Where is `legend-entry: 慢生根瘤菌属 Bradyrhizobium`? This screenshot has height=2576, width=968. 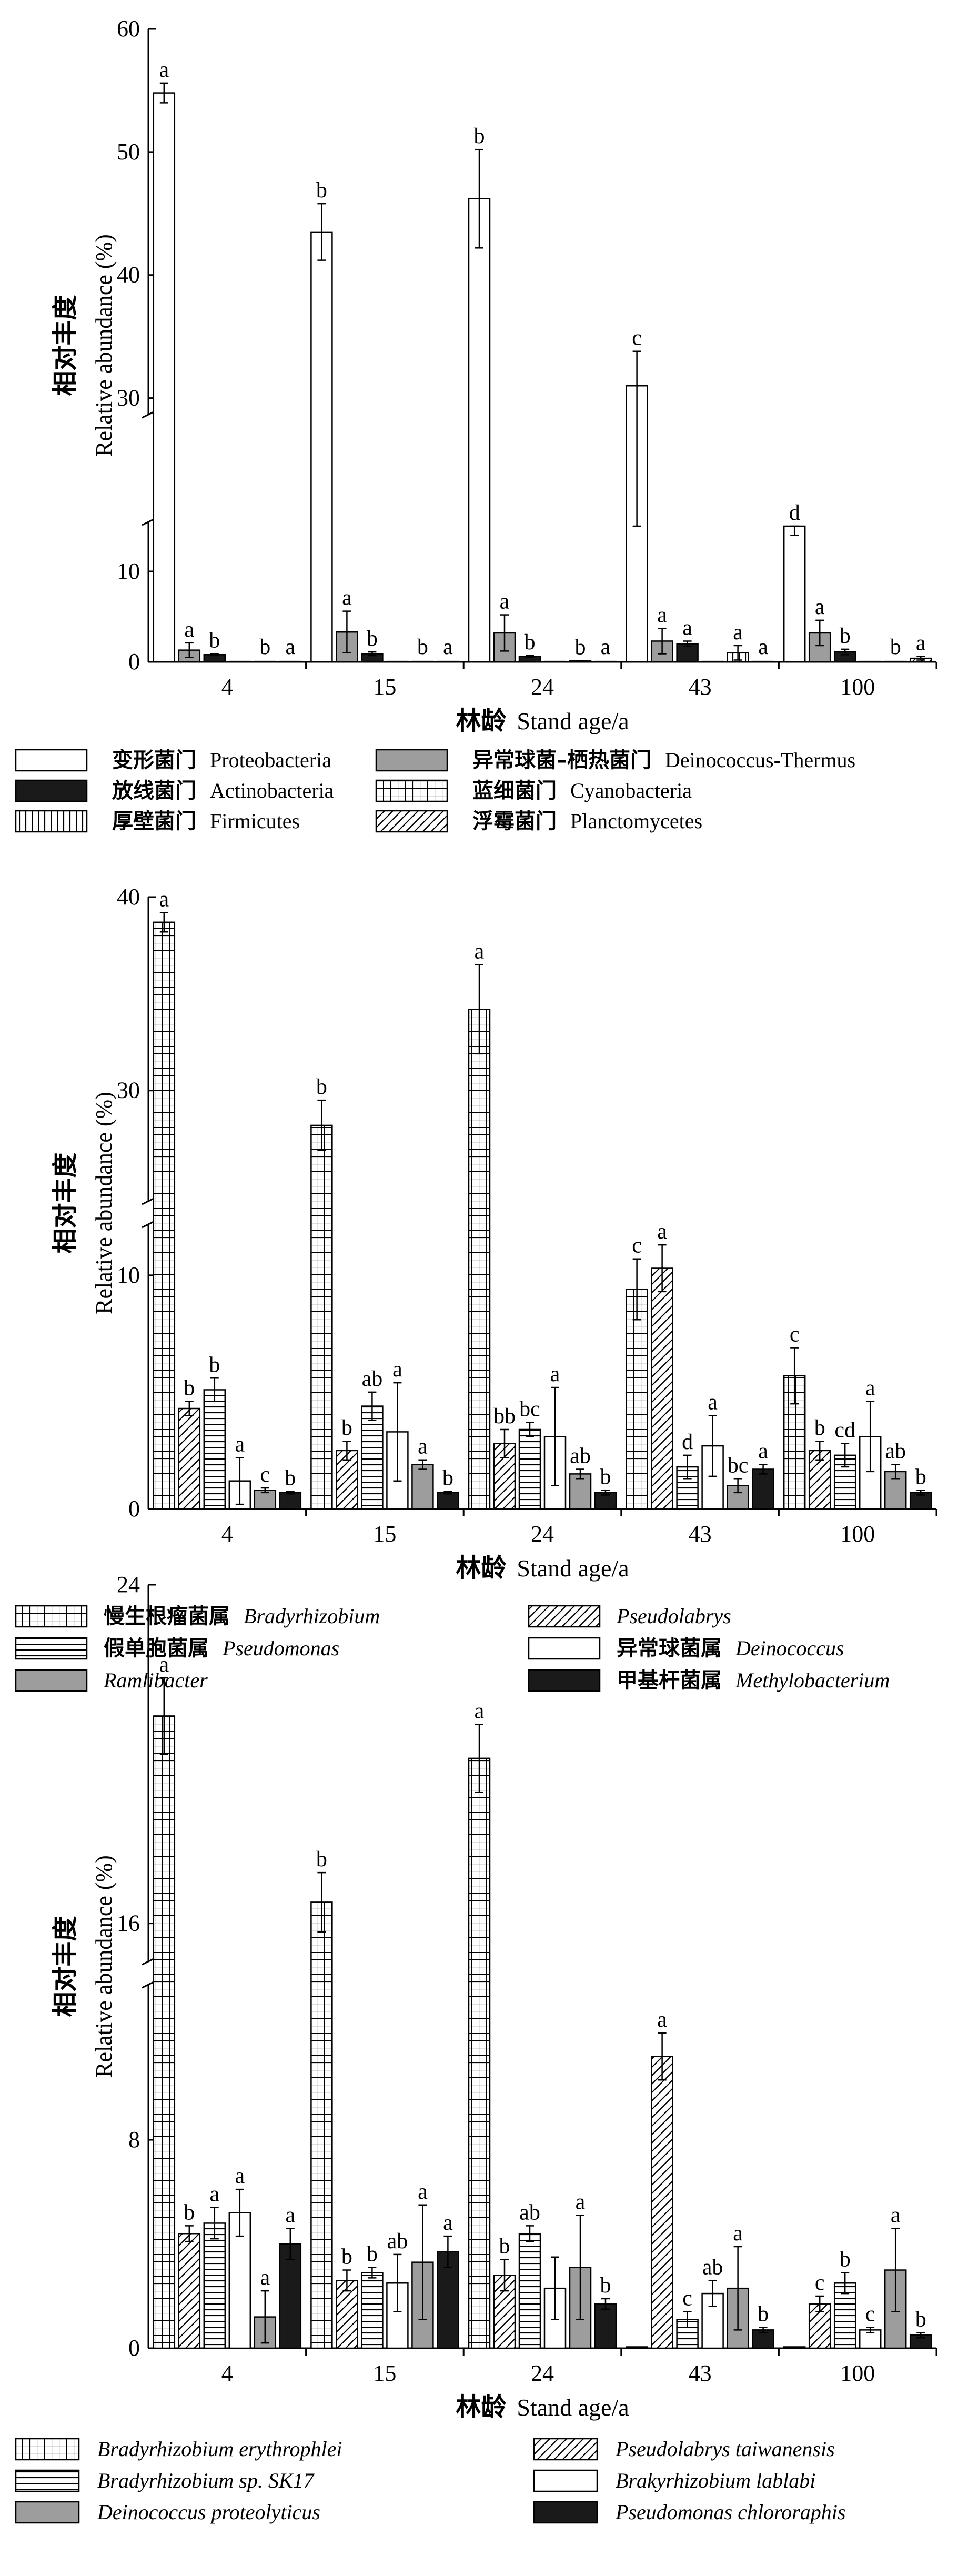
legend-entry: 慢生根瘤菌属 Bradyrhizobium is located at coordinates (242, 1616).